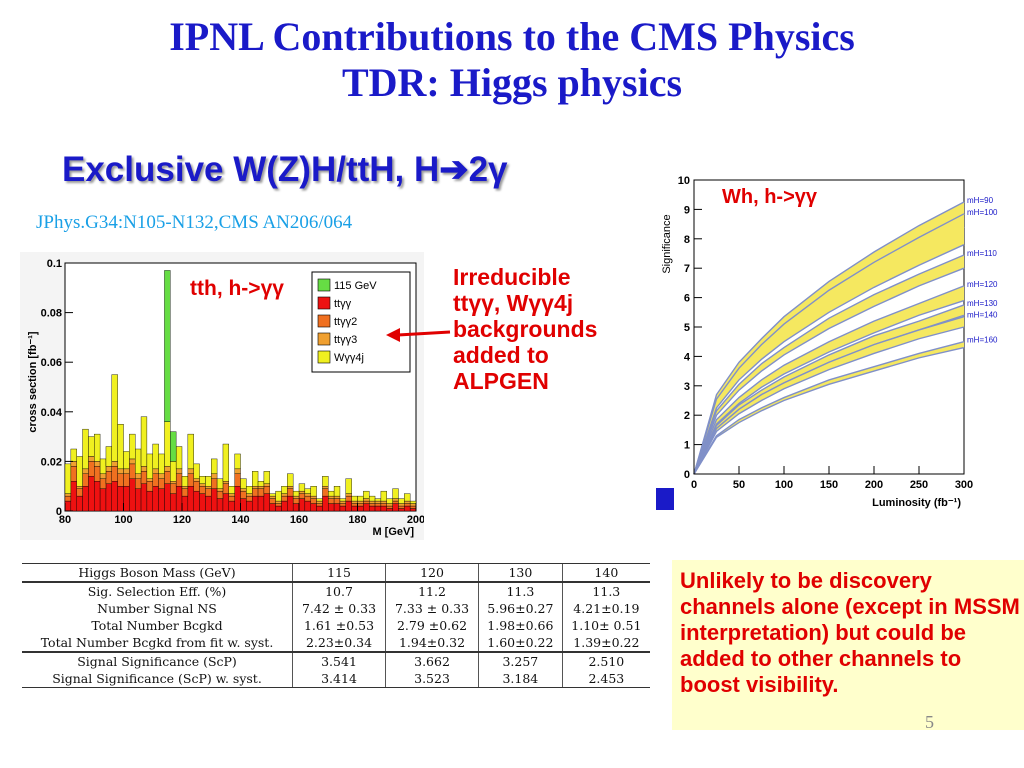 The image size is (1024, 768). What do you see at coordinates (432, 679) in the screenshot?
I see `table-cell: 3.523` at bounding box center [432, 679].